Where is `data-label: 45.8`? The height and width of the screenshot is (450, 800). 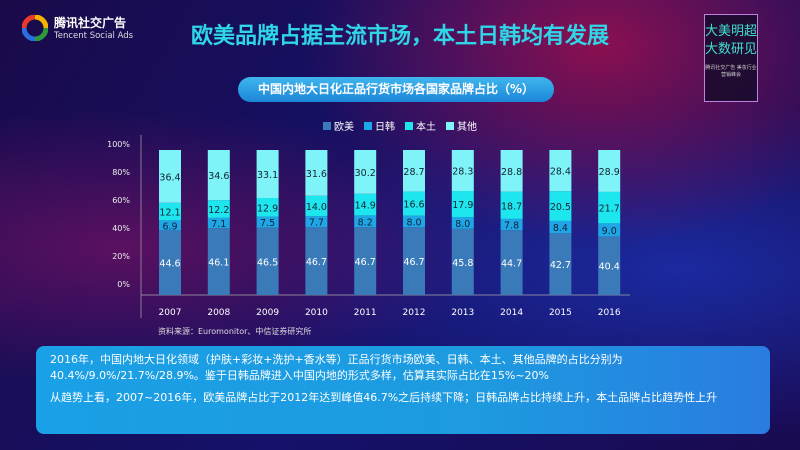 data-label: 45.8 is located at coordinates (462, 263).